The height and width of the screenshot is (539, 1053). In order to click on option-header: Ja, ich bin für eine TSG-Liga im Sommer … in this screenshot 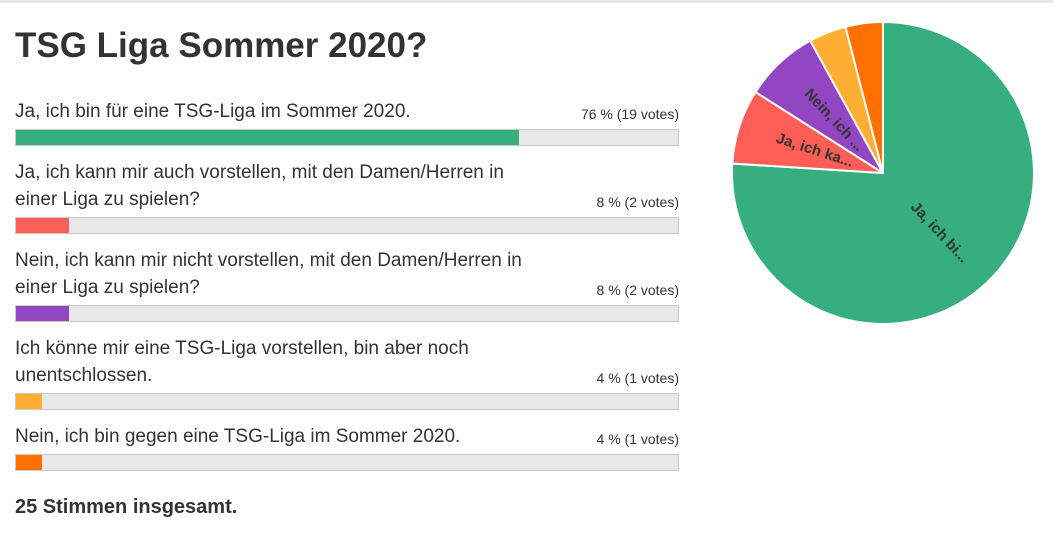, I will do `click(347, 111)`.